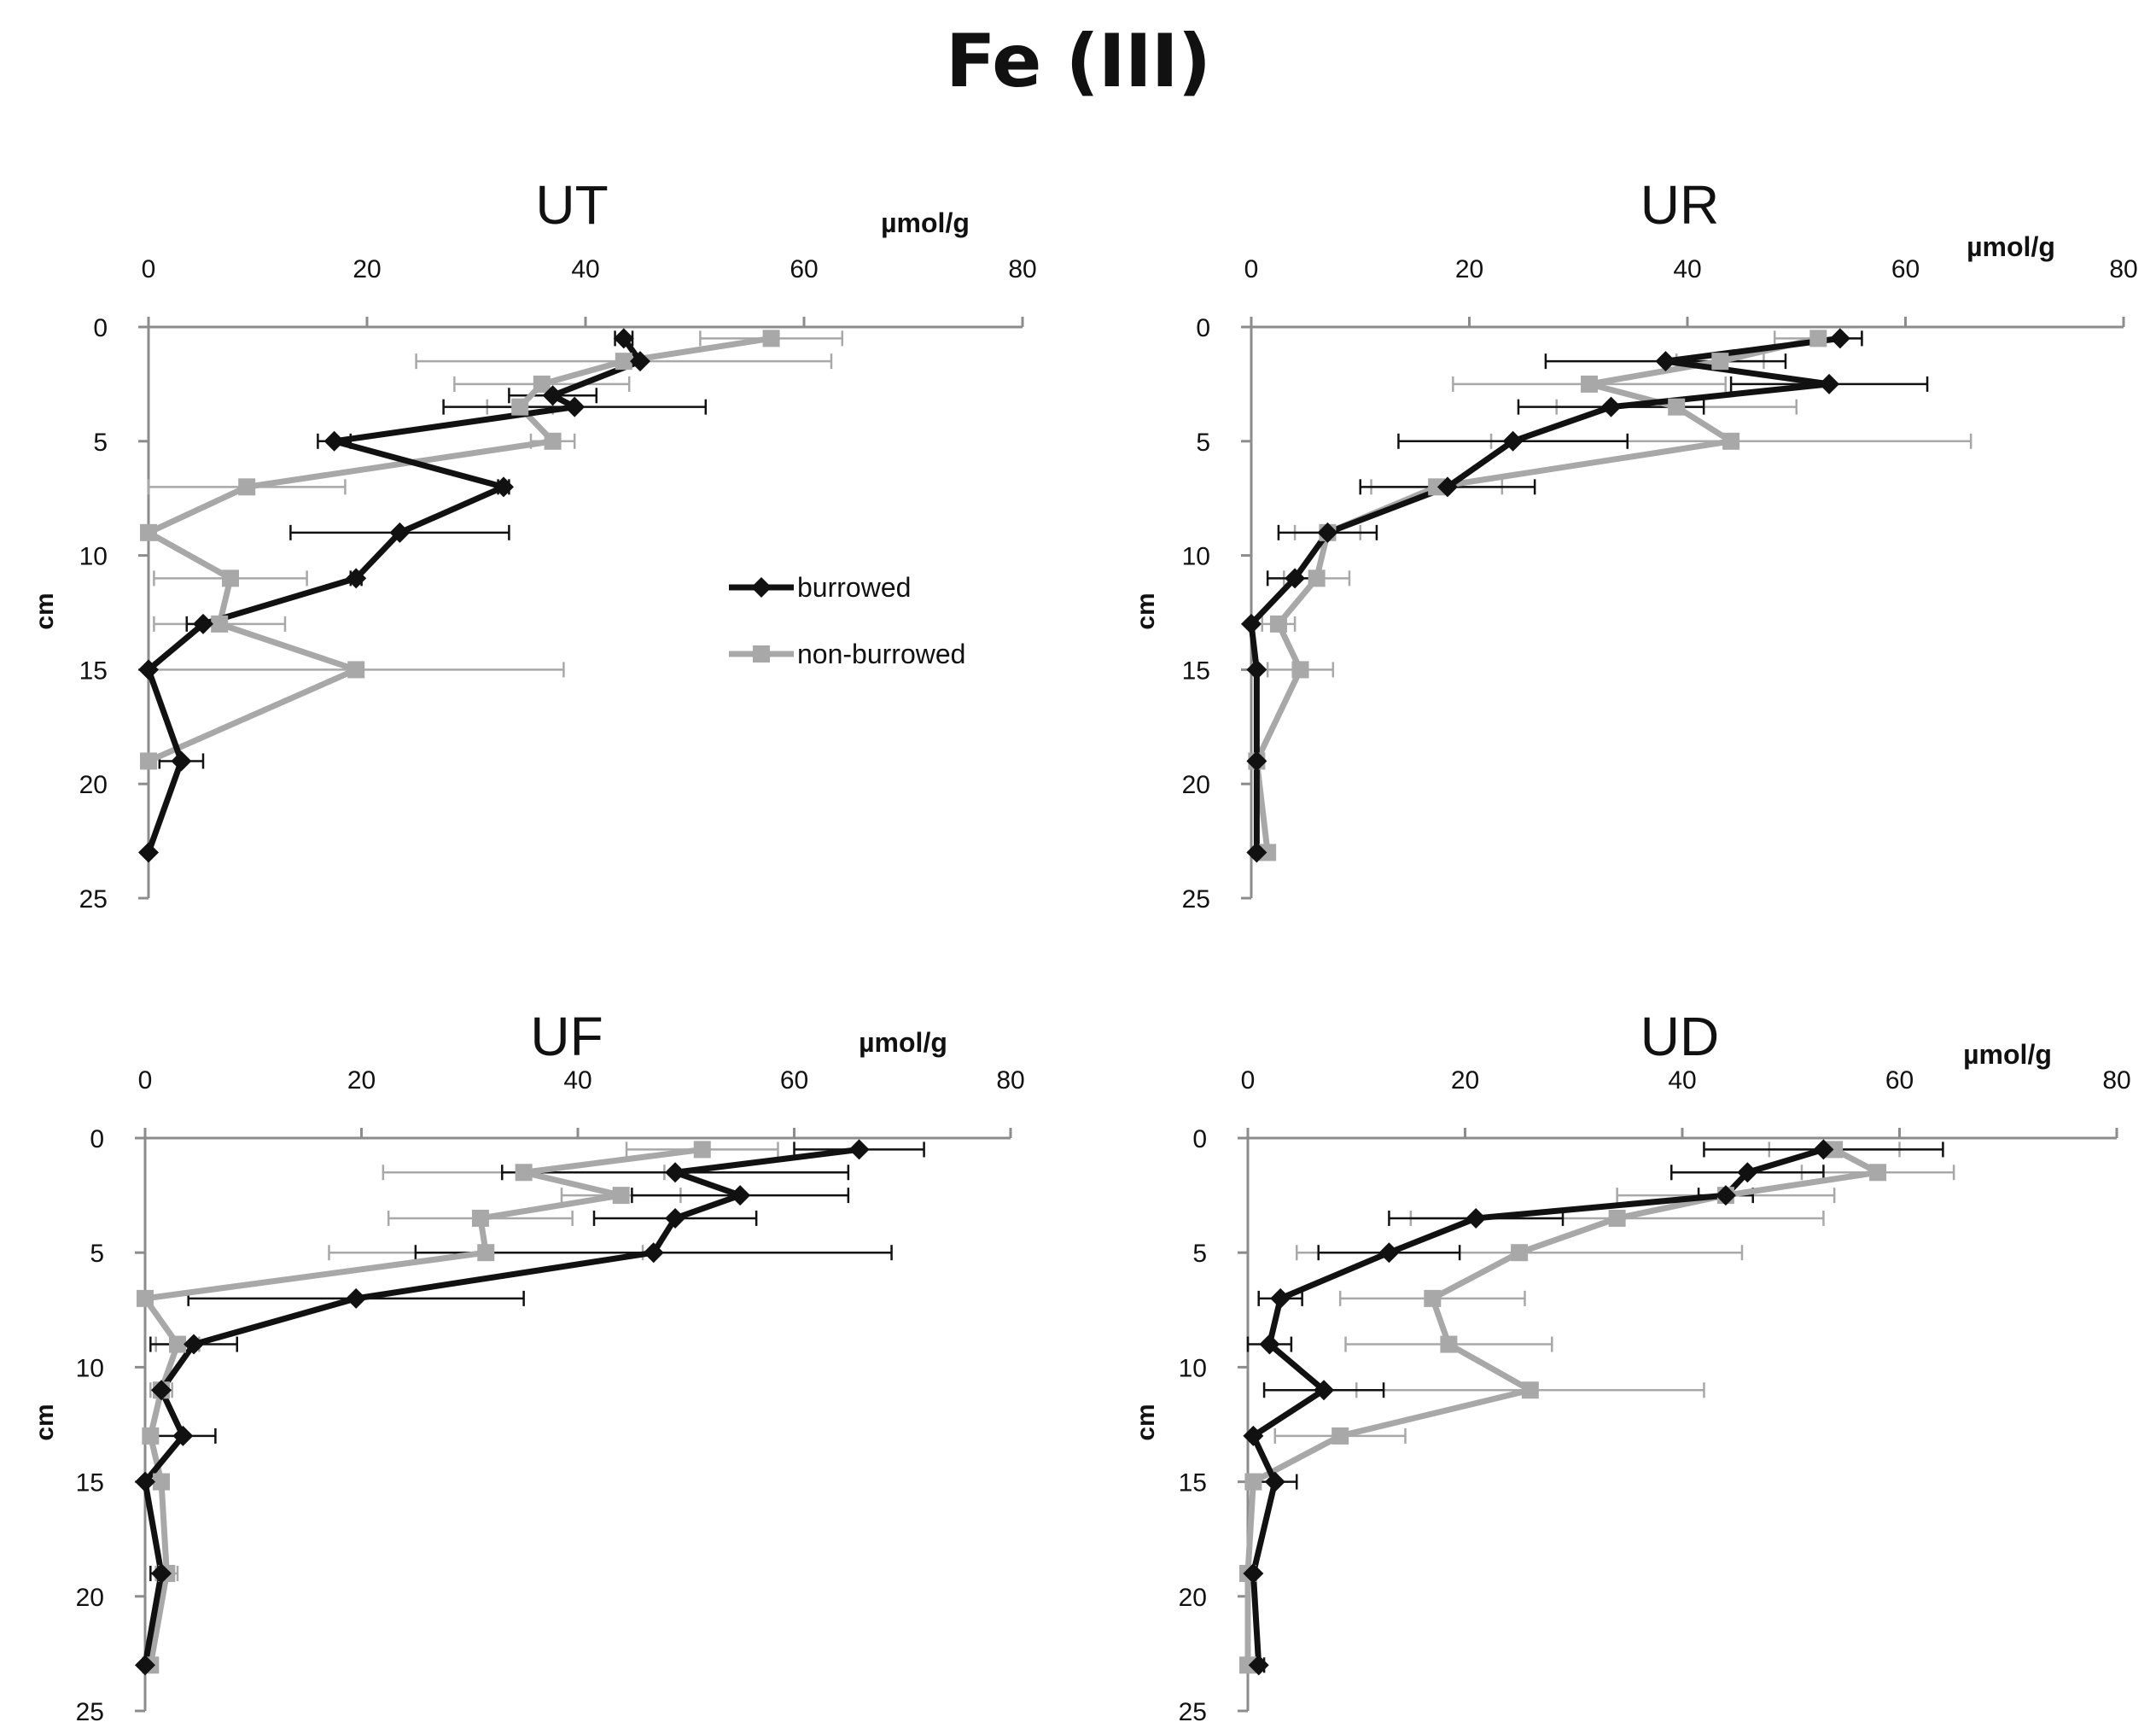  I want to click on legend-marker-burrowed, so click(761, 587).